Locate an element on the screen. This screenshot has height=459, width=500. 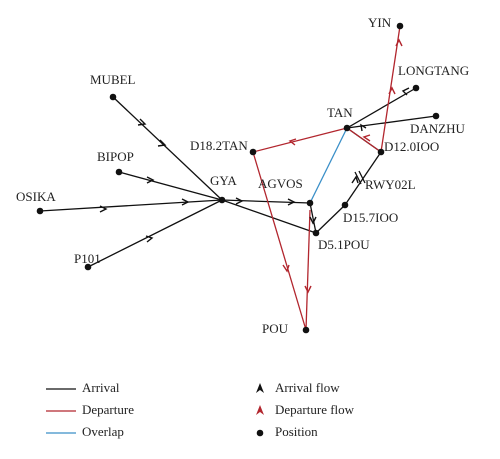
node-label: AGVOS is located at coordinates (280, 183).